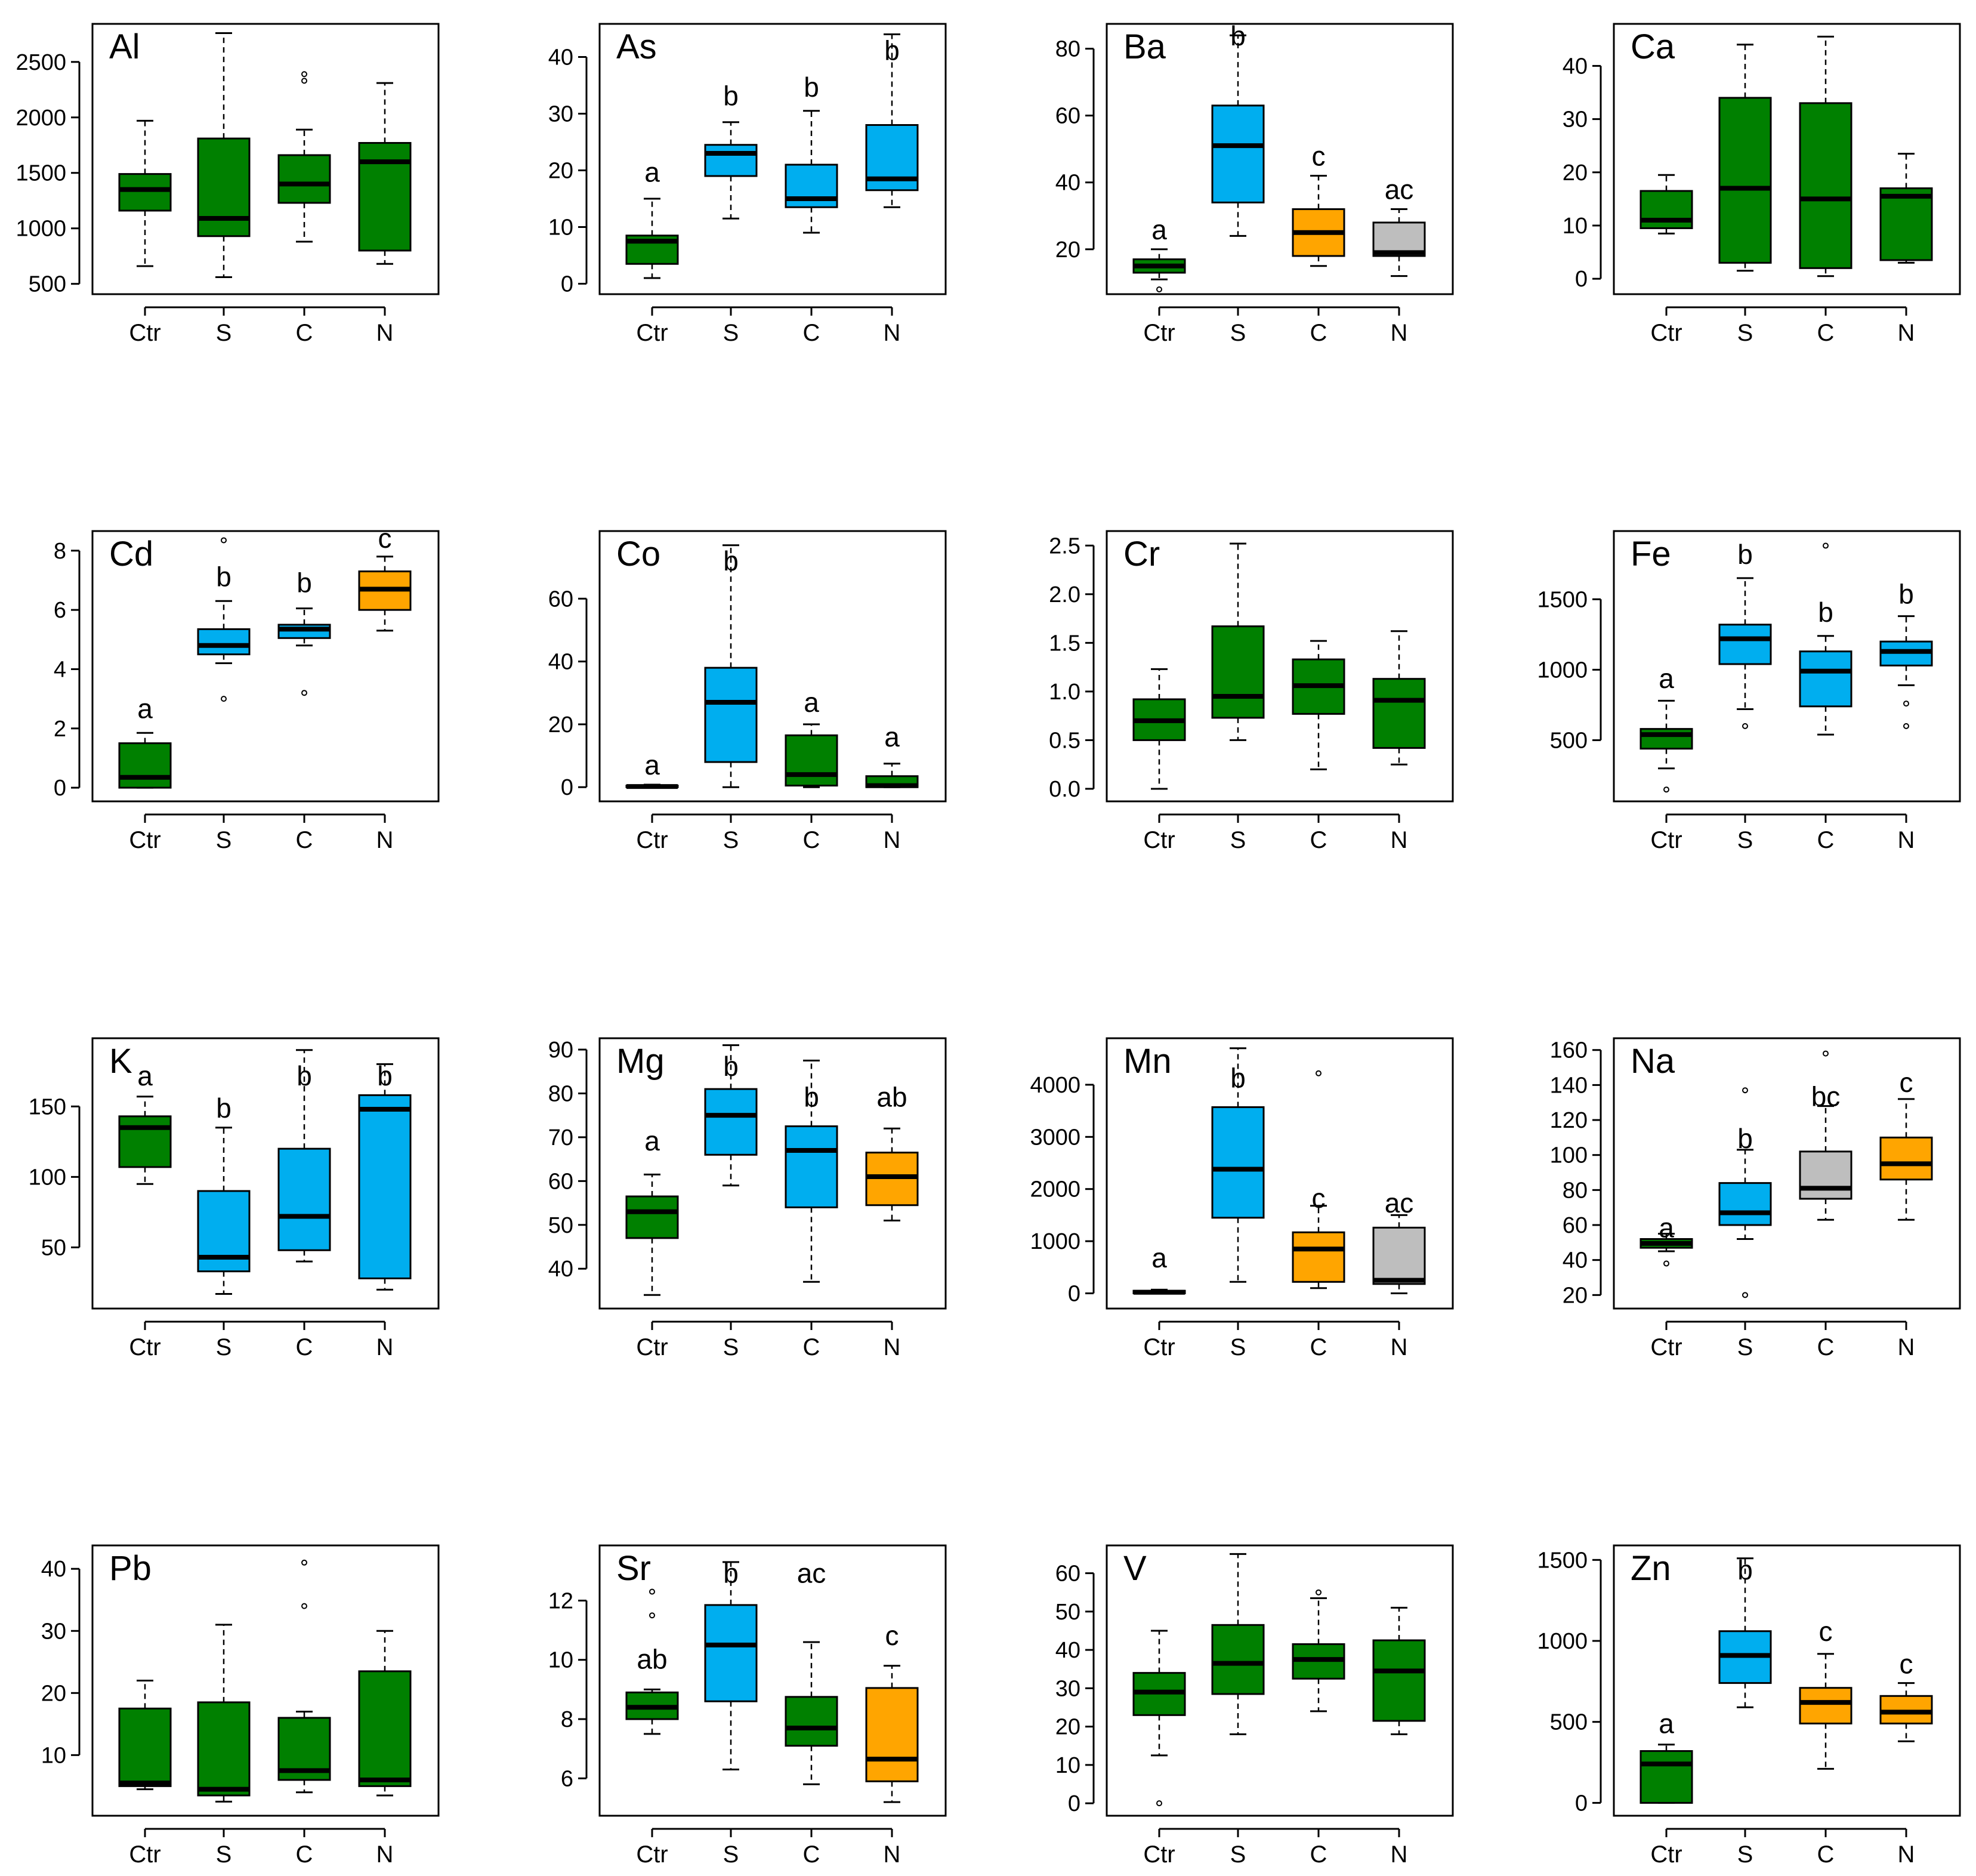 This screenshot has height=1876, width=1976. What do you see at coordinates (1745, 1192) in the screenshot?
I see `box-na-s` at bounding box center [1745, 1192].